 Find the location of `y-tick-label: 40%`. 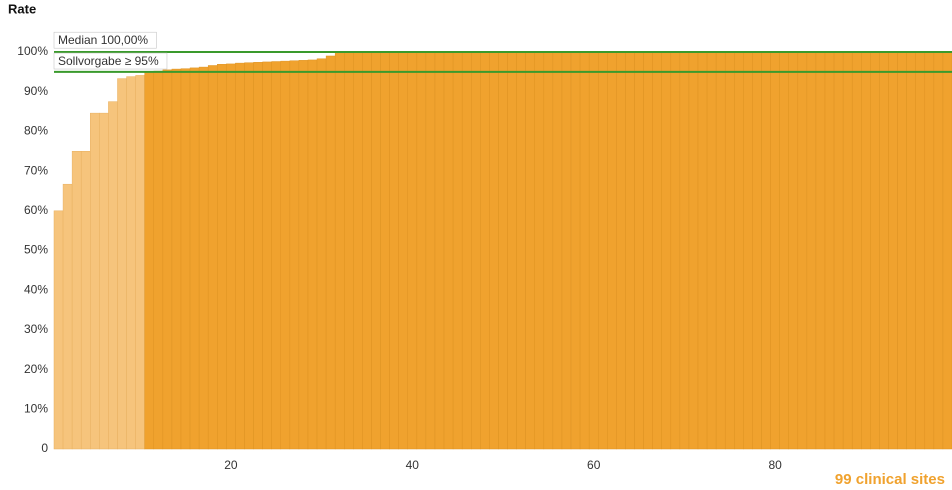

y-tick-label: 40% is located at coordinates (36, 289).